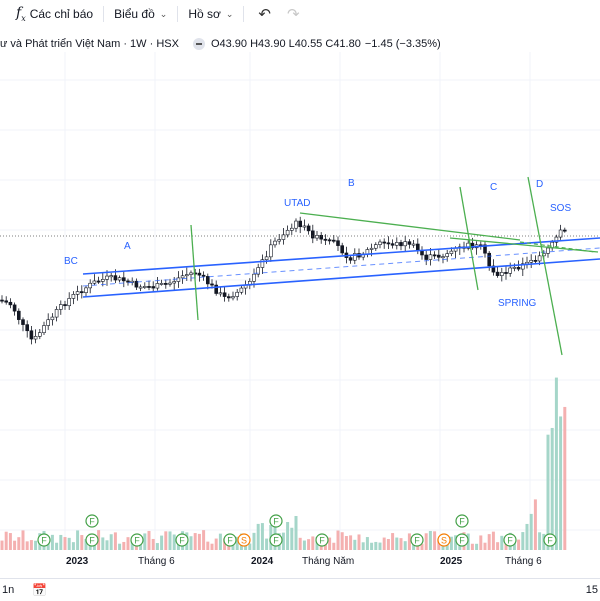  I want to click on label-sos: SOS, so click(561, 208).